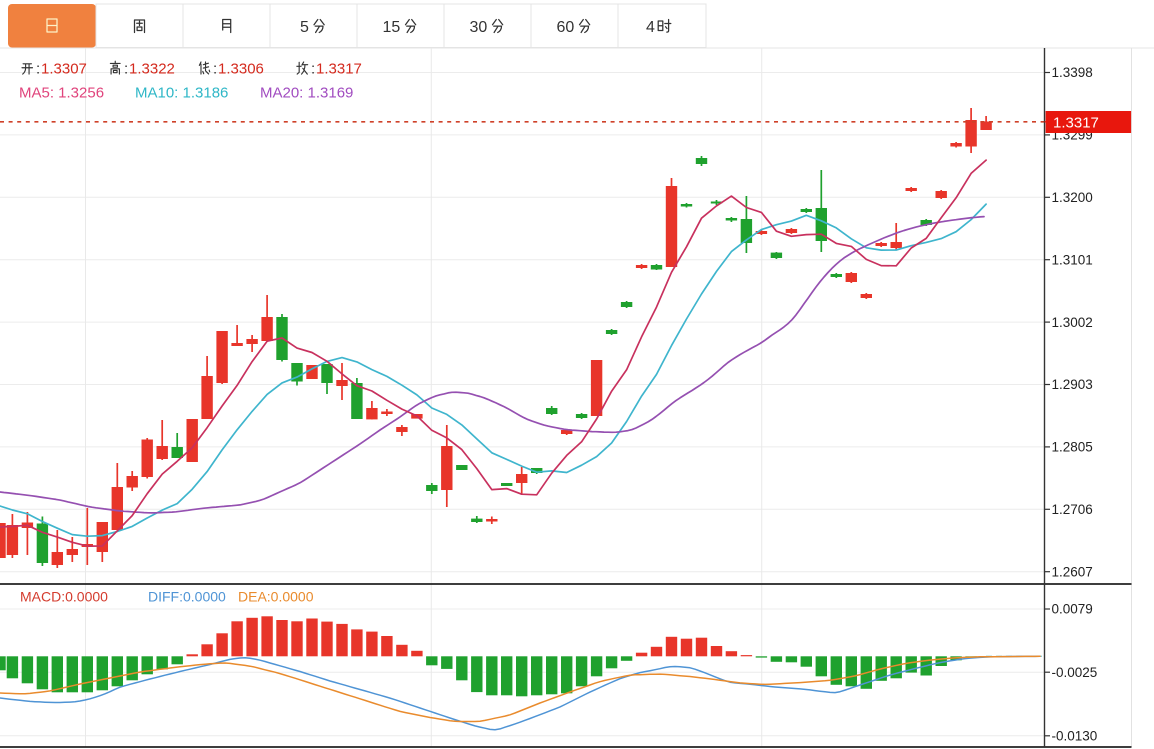 This screenshot has height=749, width=1154. What do you see at coordinates (64, 597) in the screenshot?
I see `svg-text: MACD:0.0000` at bounding box center [64, 597].